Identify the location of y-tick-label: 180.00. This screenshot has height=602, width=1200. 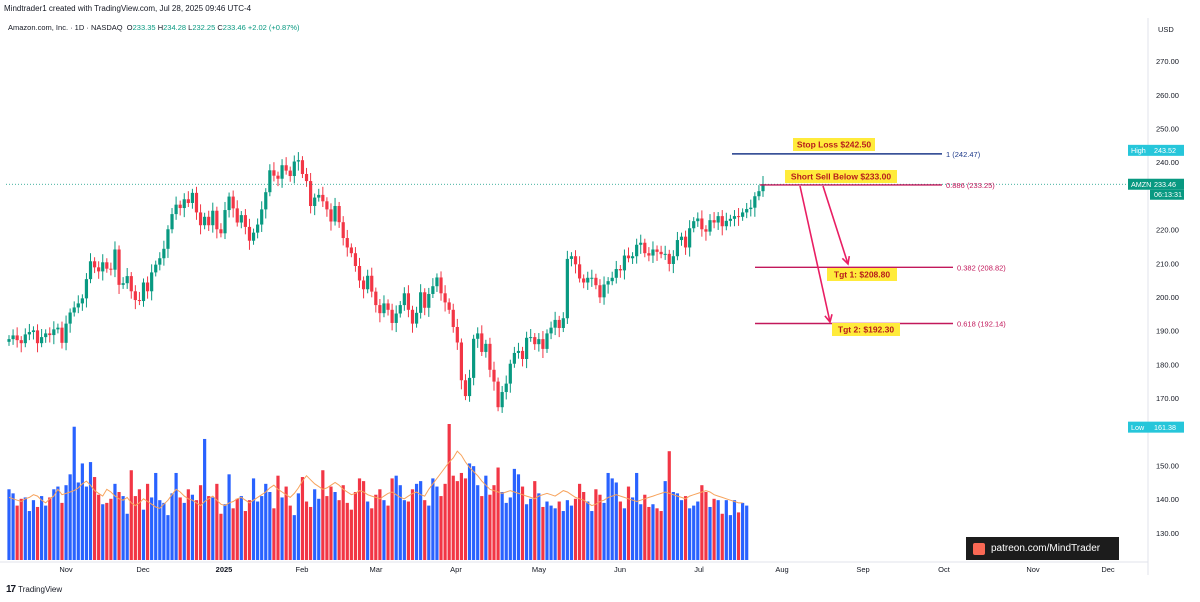
(1167, 364).